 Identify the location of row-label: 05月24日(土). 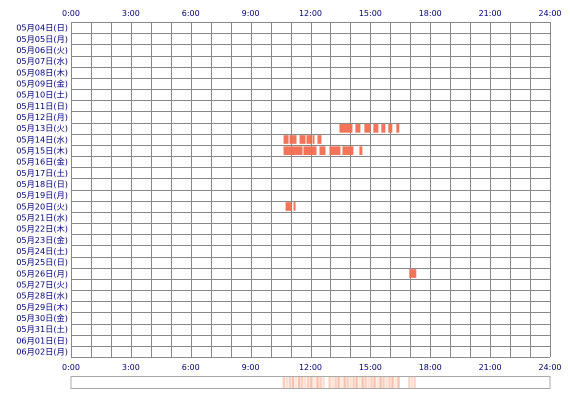
(42, 251).